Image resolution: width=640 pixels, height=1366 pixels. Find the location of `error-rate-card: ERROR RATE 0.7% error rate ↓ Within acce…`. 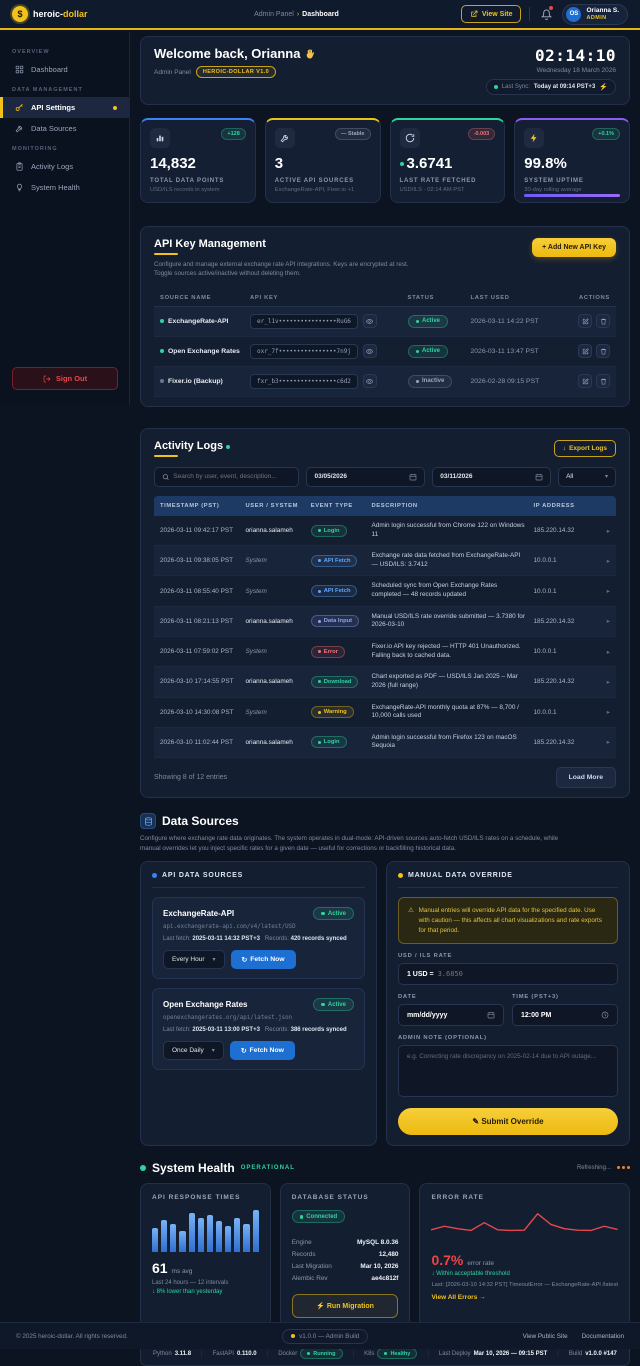

error-rate-card: ERROR RATE 0.7% error rate ↓ Within acce… is located at coordinates (524, 1256).